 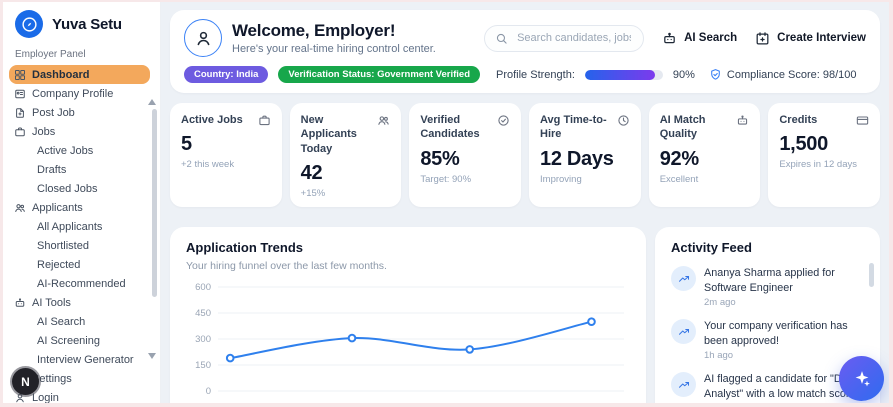 I want to click on sidebar-item-dashboard: Dashboard, so click(x=79, y=74).